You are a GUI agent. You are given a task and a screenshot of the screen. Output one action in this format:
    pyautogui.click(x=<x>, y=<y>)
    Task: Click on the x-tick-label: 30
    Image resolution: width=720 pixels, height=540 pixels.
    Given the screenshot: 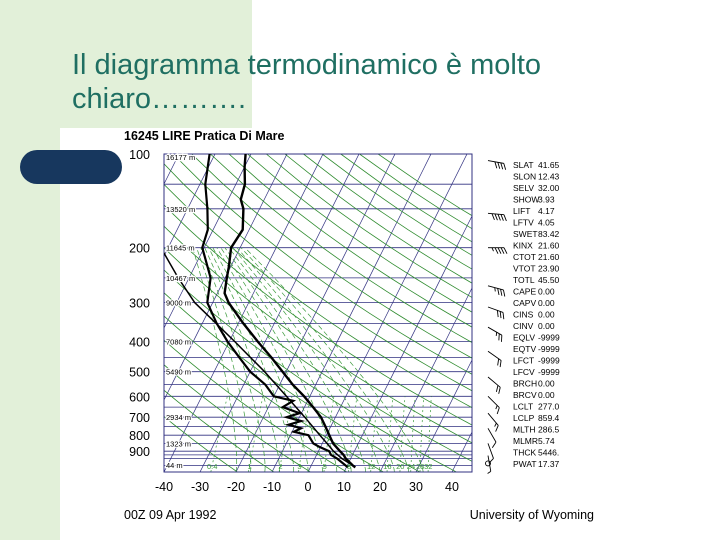 What is the action you would take?
    pyautogui.click(x=416, y=487)
    